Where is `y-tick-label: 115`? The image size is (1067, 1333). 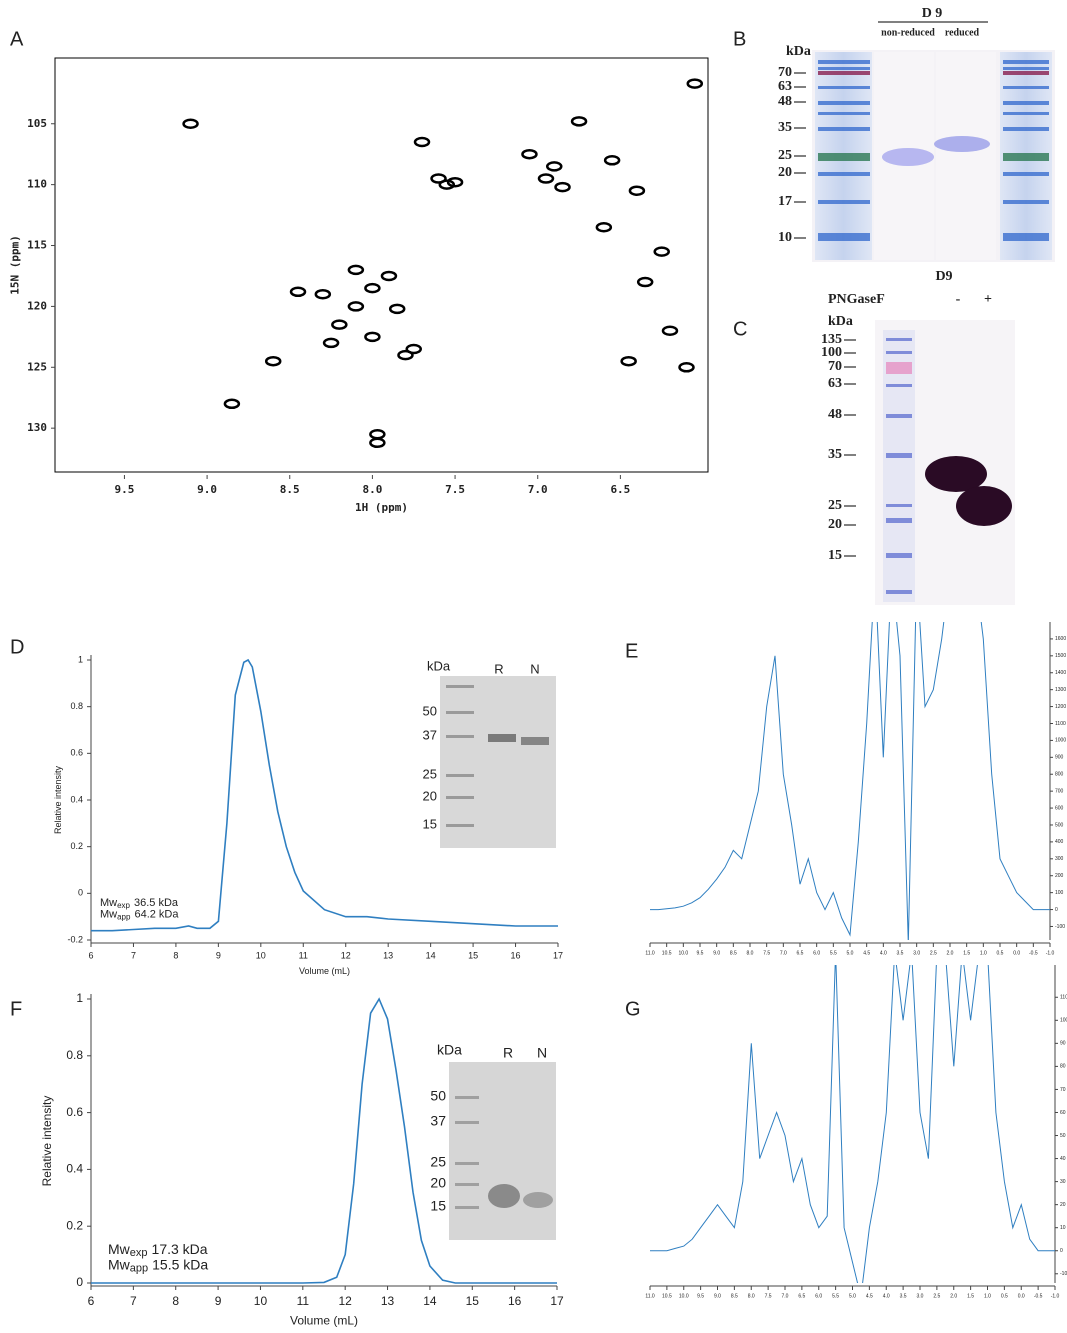
y-tick-label: 115 is located at coordinates (37, 245).